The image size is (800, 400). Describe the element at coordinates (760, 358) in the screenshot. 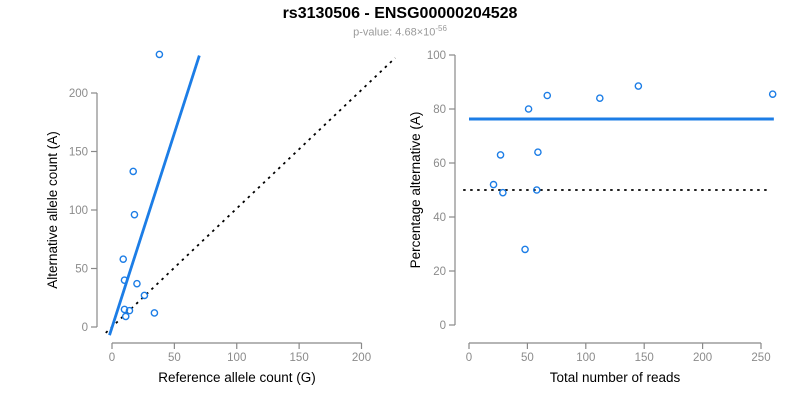

I see `x-tick-label: 250` at that location.